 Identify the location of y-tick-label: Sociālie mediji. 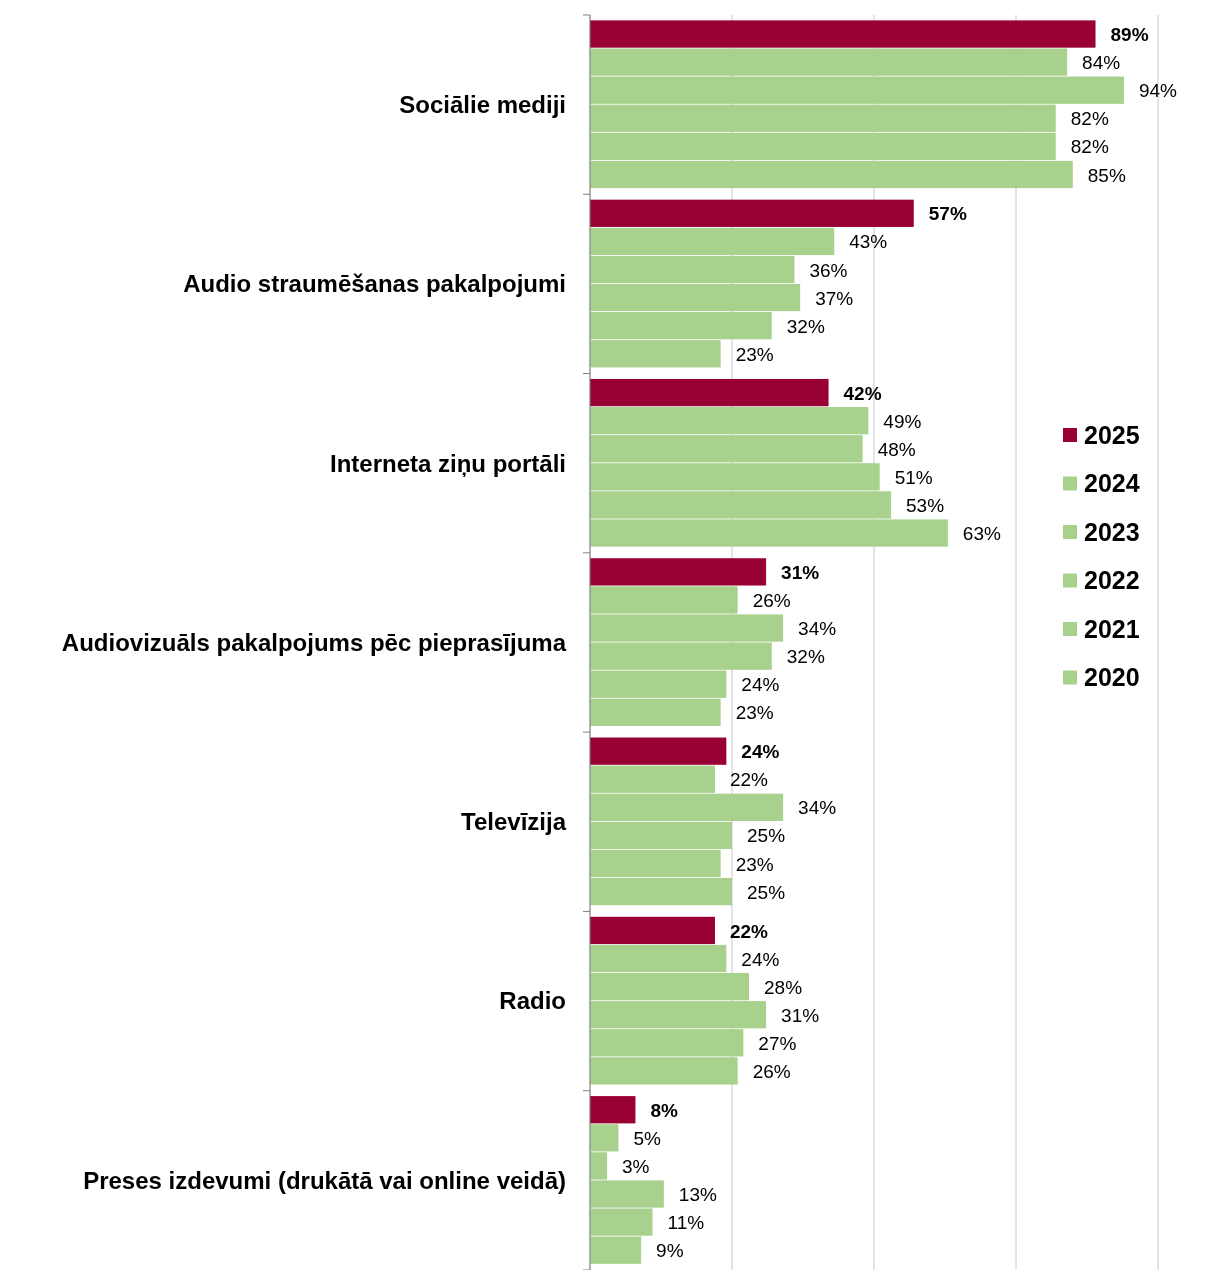
(482, 105).